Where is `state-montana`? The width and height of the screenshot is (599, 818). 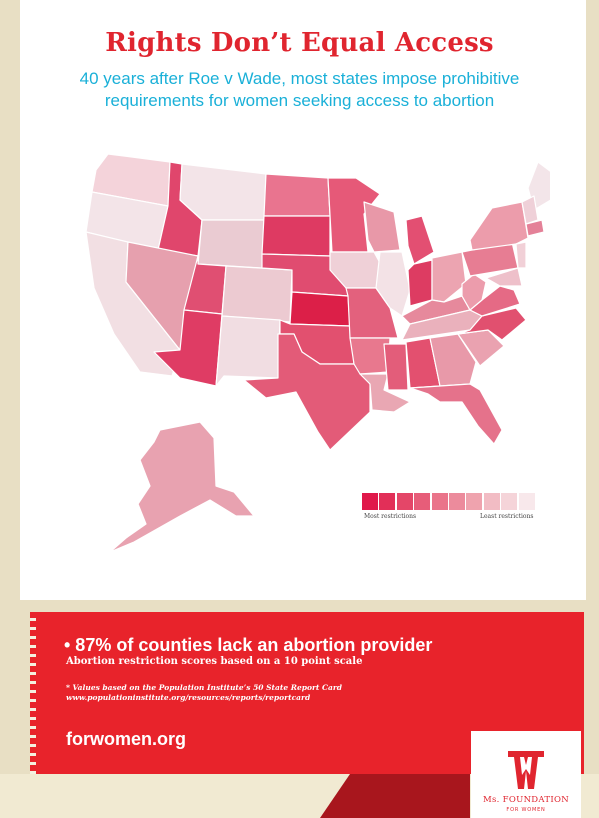
state-montana is located at coordinates (223, 192).